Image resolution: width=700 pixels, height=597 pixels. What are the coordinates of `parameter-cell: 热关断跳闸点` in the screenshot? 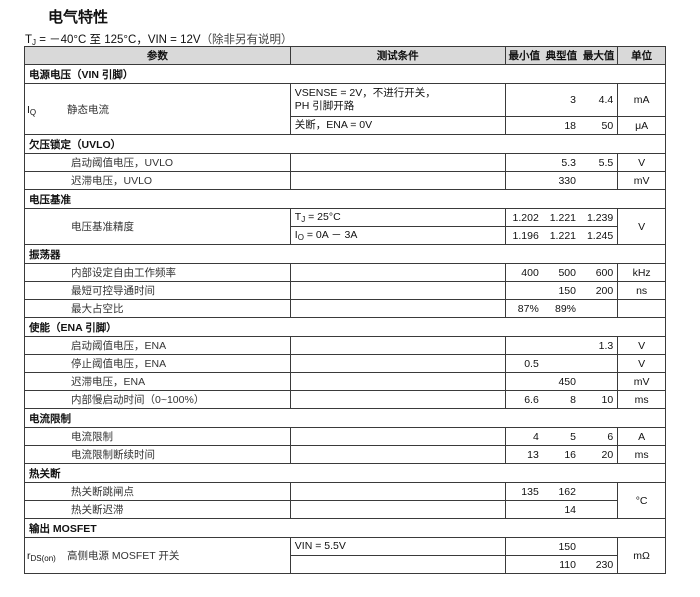 It's located at (157, 491).